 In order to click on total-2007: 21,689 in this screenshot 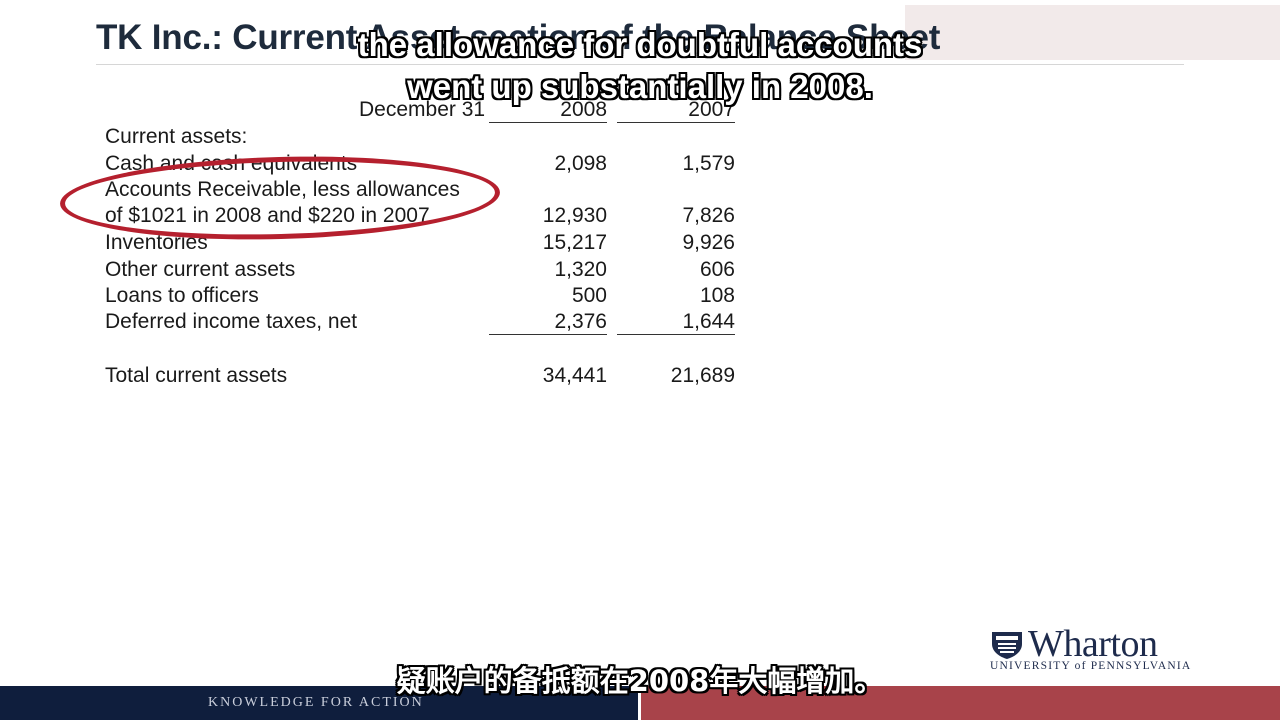, I will do `click(702, 375)`.